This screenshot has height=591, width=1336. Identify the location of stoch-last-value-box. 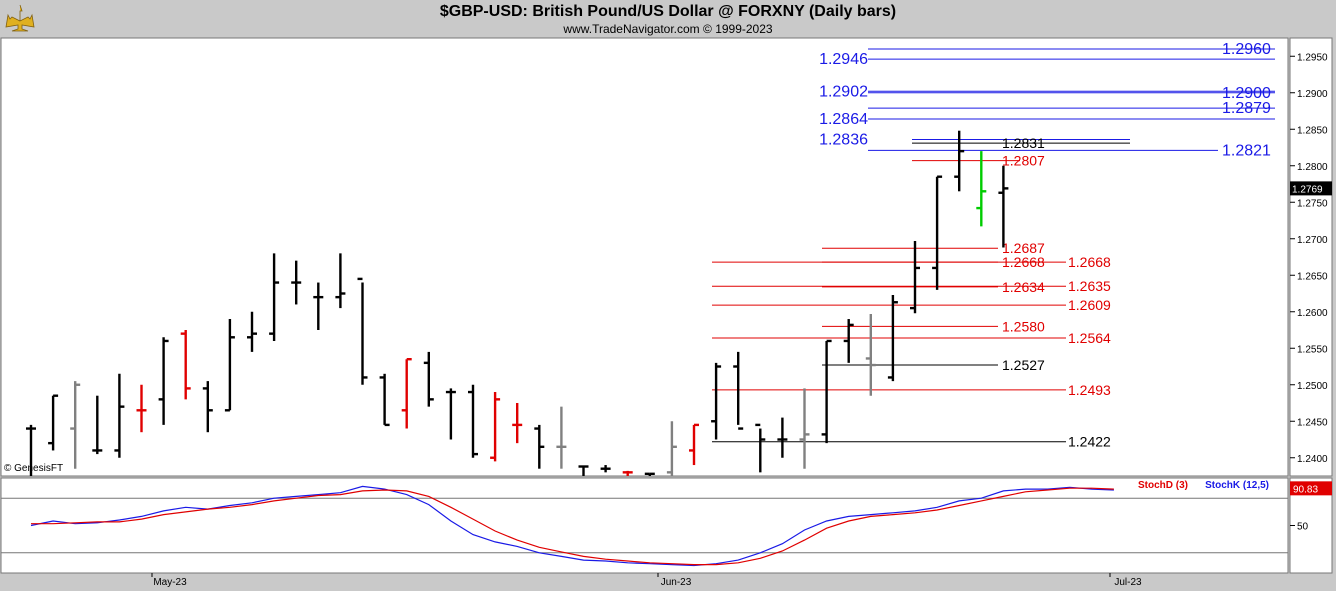
(1311, 488).